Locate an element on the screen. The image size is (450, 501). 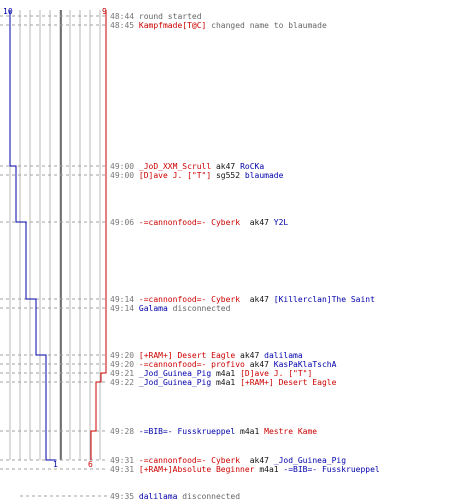
log-entry: 49:06 -=cannonfood=- Cyberk ak47 Y2L is located at coordinates (199, 222).